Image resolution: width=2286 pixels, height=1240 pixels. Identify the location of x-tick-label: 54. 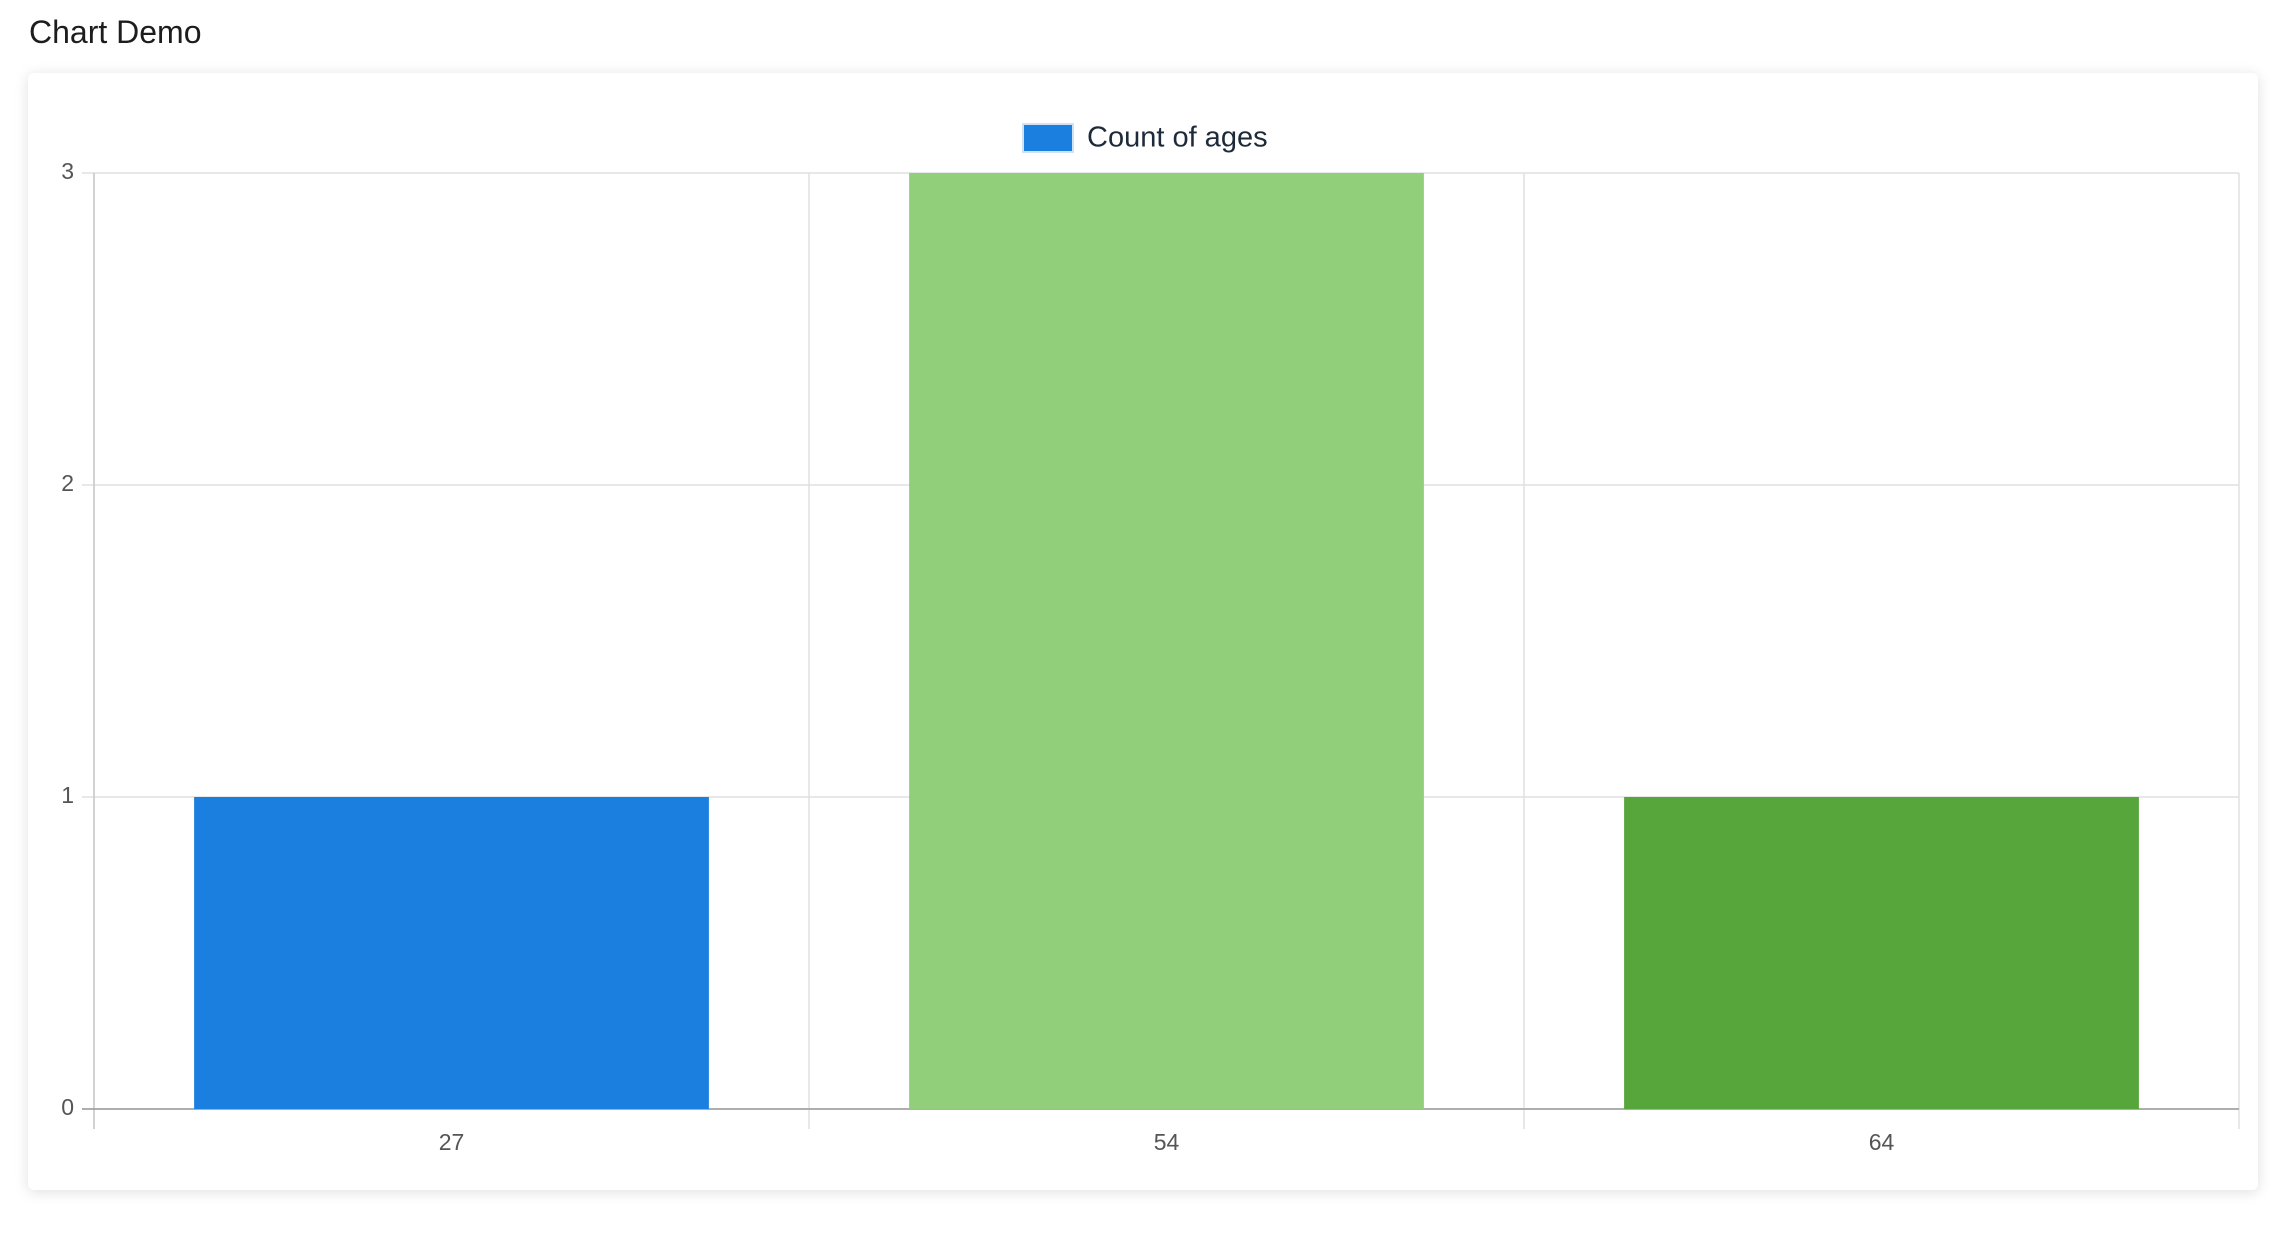
(1167, 1142).